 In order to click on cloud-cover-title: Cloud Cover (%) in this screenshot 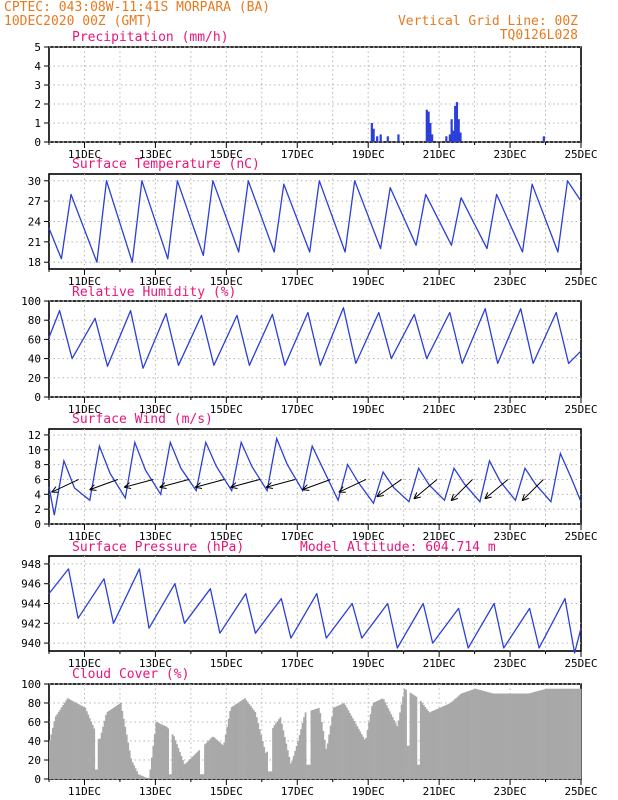, I will do `click(130, 674)`.